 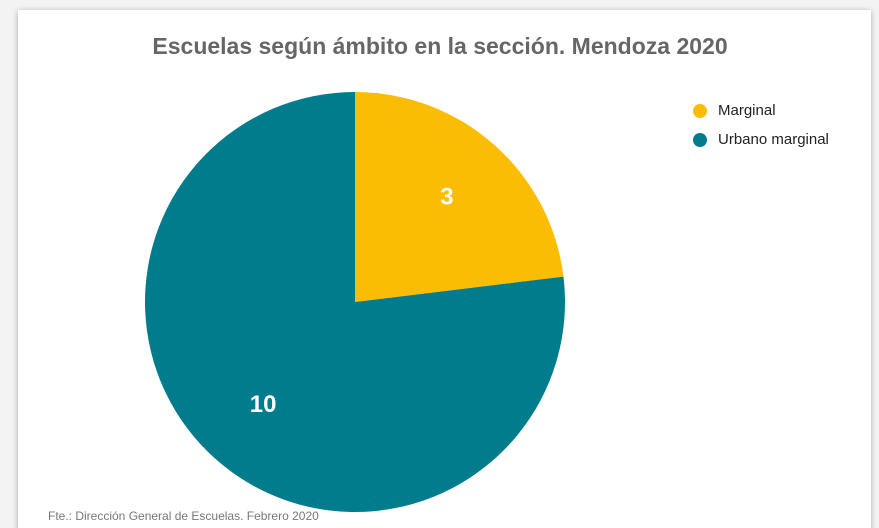 What do you see at coordinates (747, 110) in the screenshot?
I see `legend-label: Marginal` at bounding box center [747, 110].